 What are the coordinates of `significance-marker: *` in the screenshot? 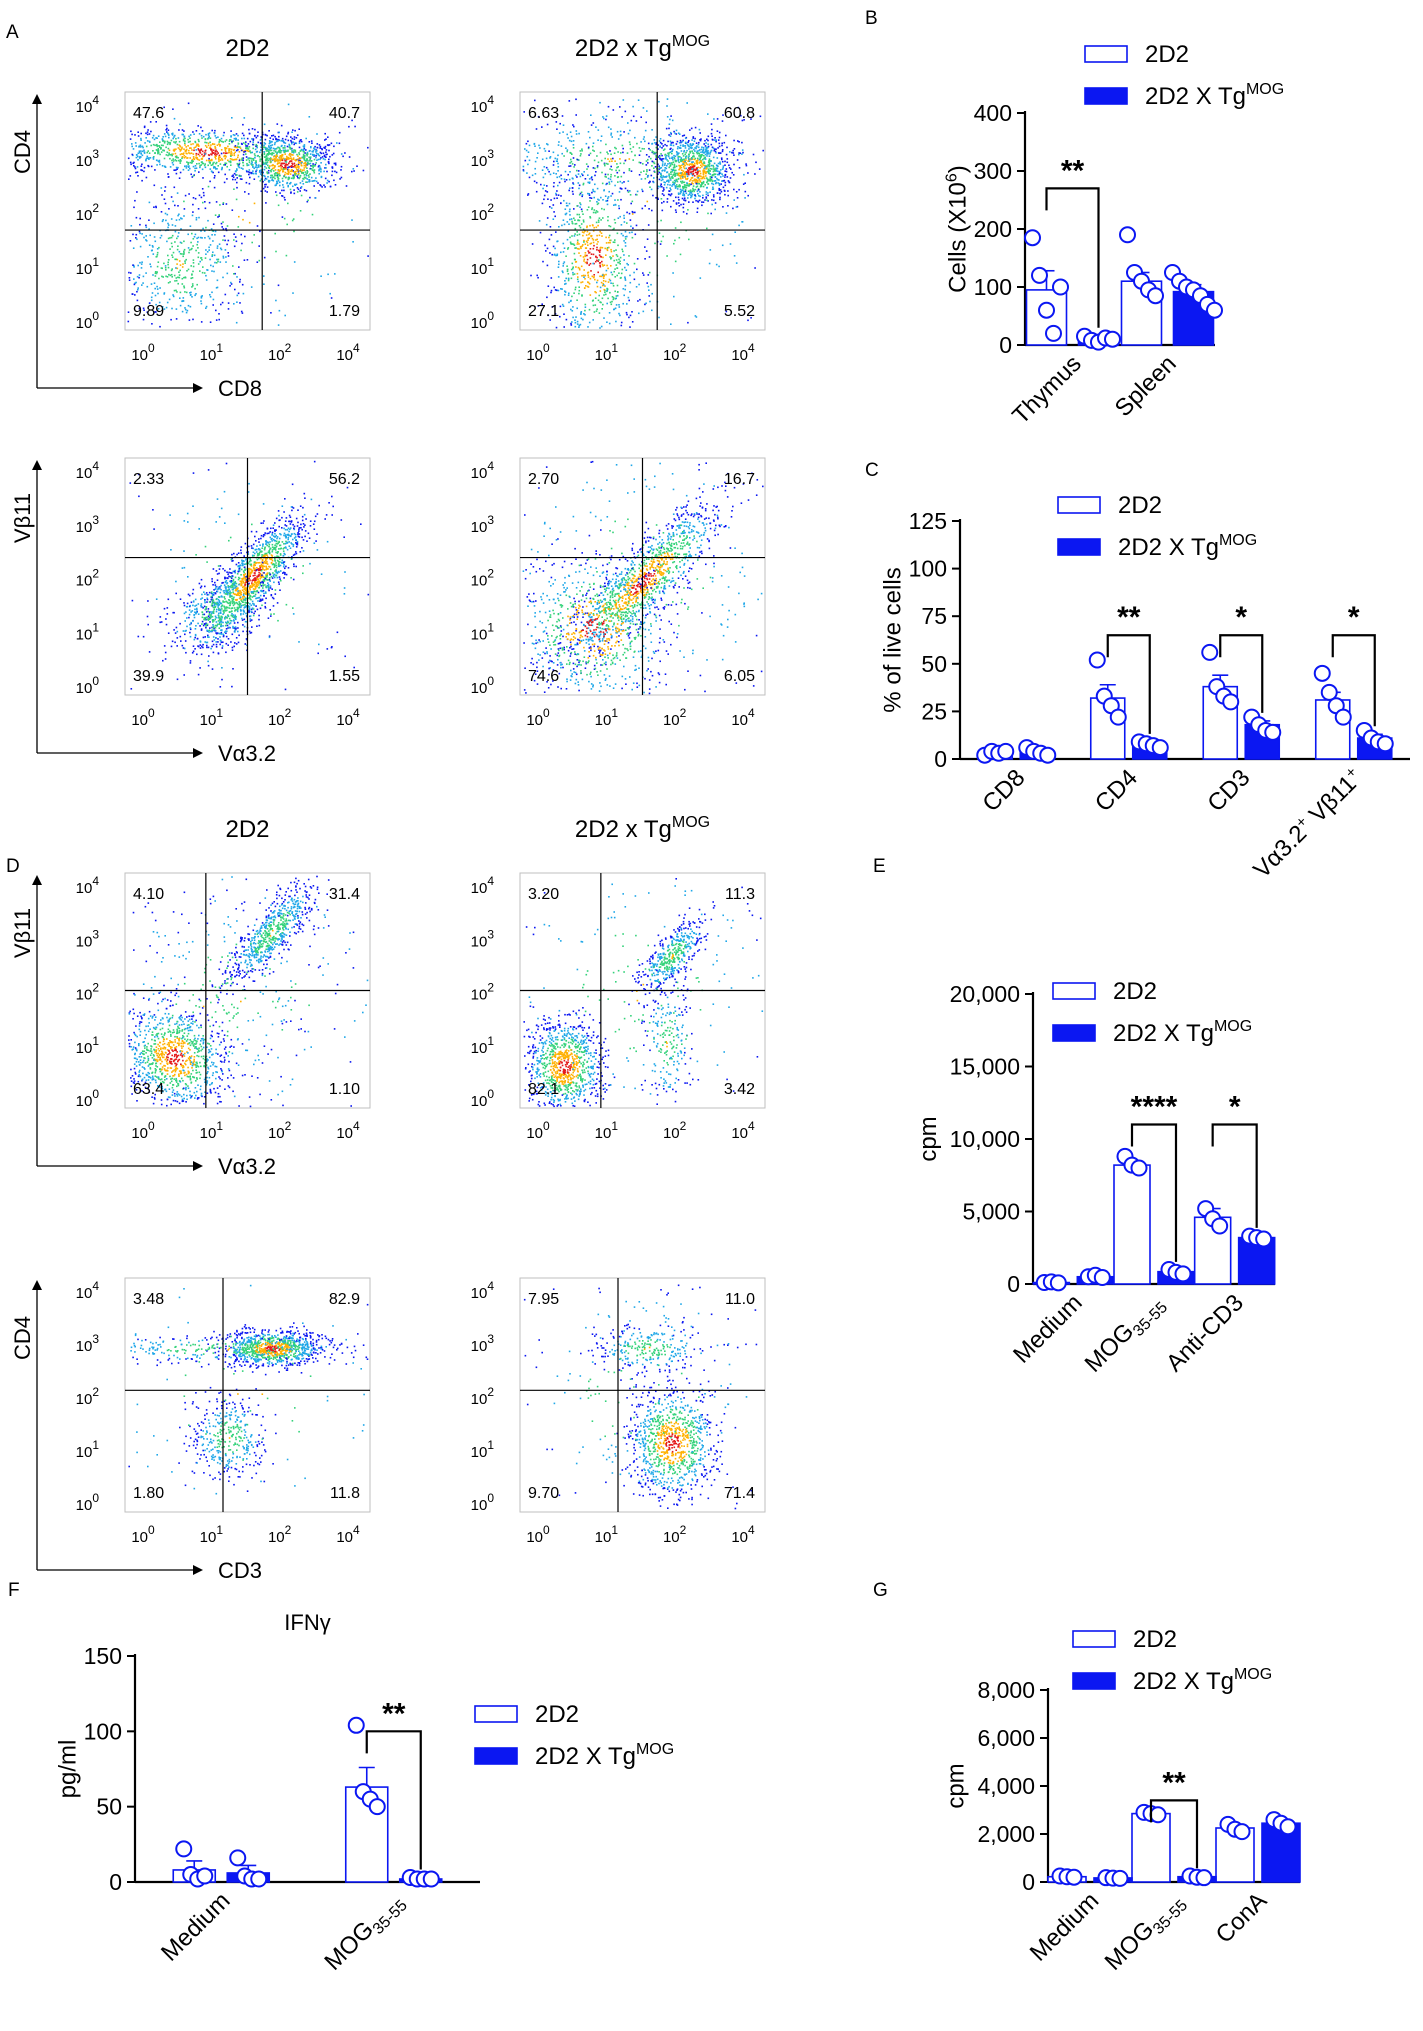 It's located at (1241, 617).